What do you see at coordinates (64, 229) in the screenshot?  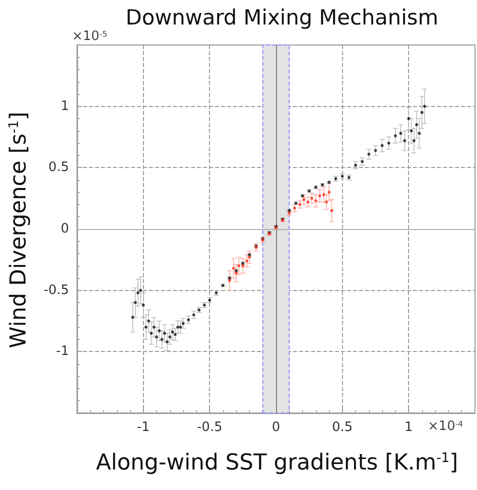 I see `y-tick-label: 0` at bounding box center [64, 229].